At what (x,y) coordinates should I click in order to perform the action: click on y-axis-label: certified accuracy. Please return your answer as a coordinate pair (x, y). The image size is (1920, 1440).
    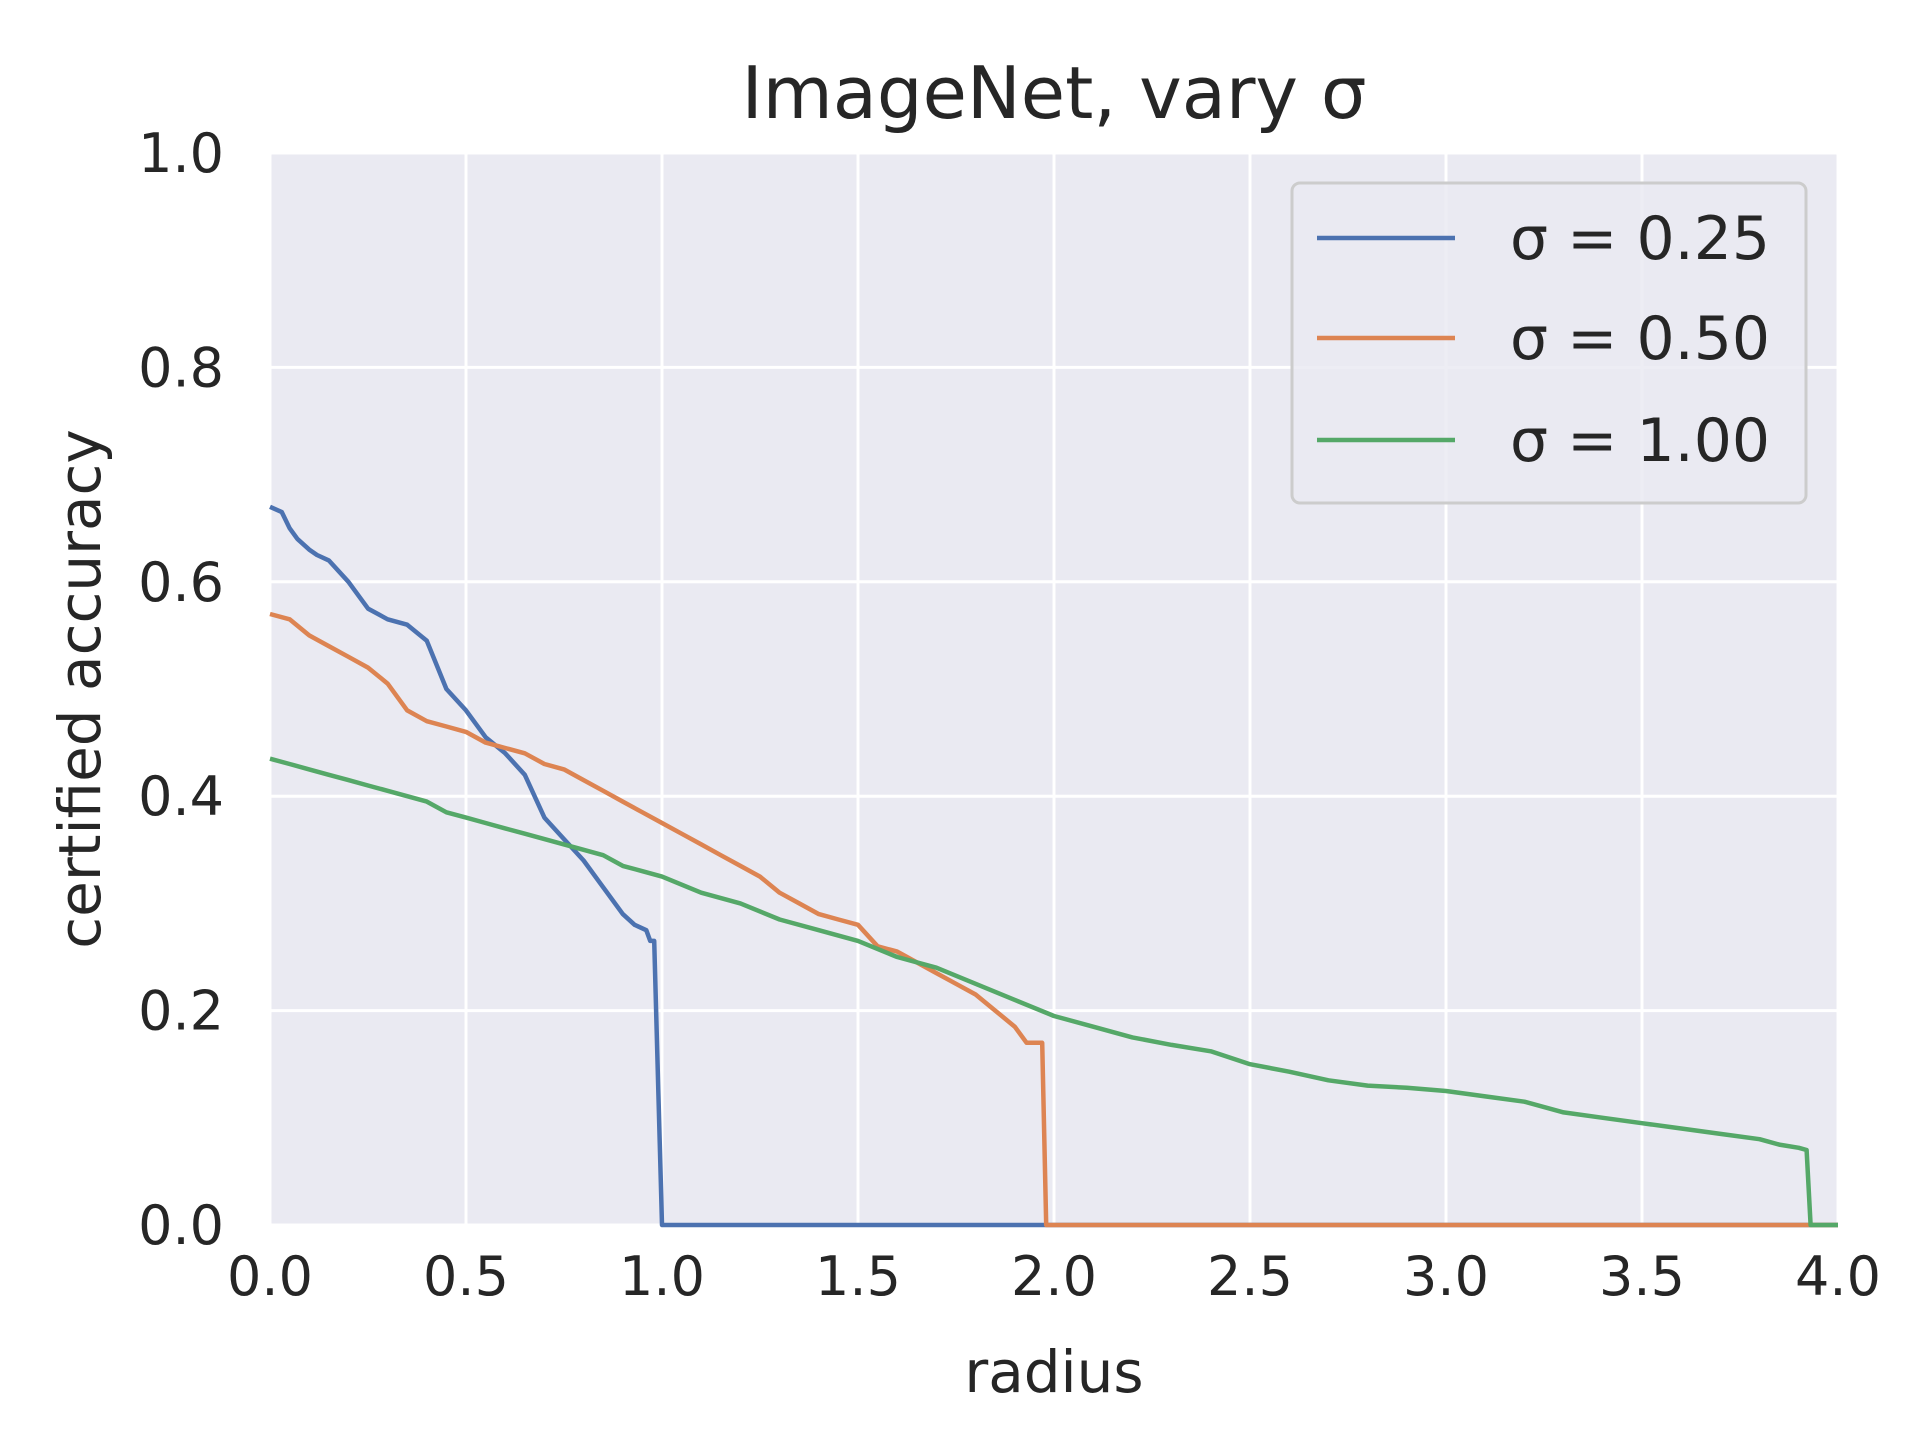
    Looking at the image, I should click on (80, 688).